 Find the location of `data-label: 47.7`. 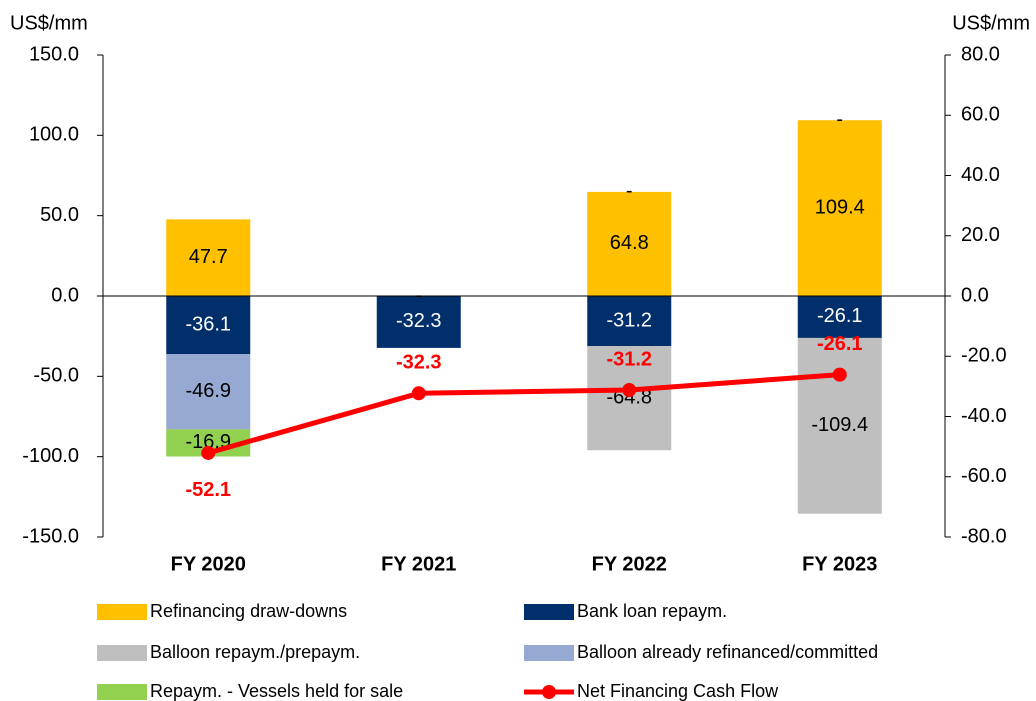

data-label: 47.7 is located at coordinates (208, 257).